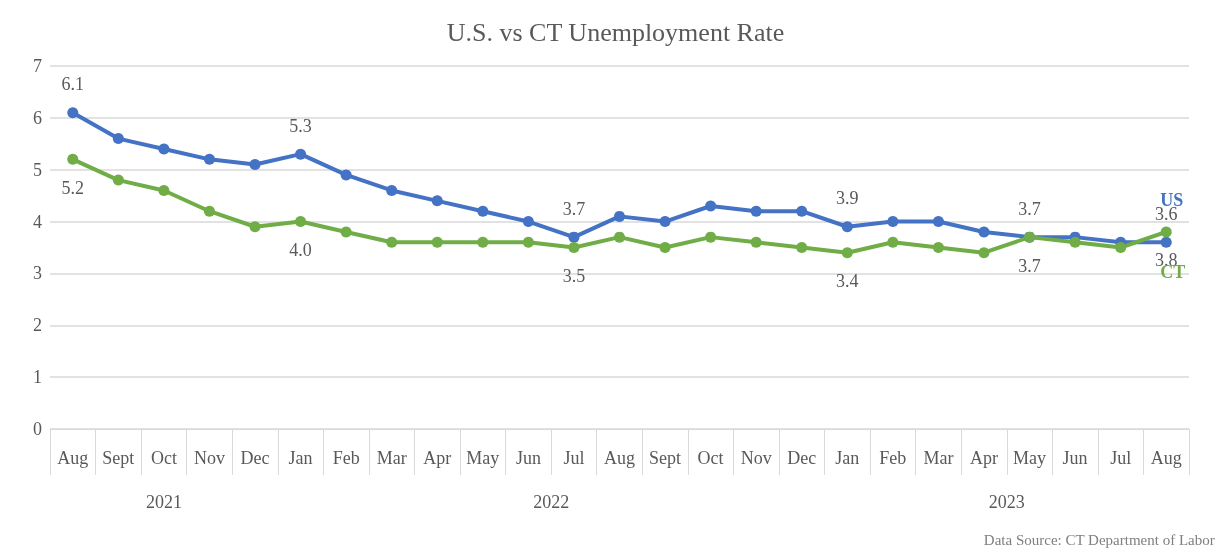 This screenshot has width=1231, height=559. I want to click on y-tick-label: 1, so click(37, 377).